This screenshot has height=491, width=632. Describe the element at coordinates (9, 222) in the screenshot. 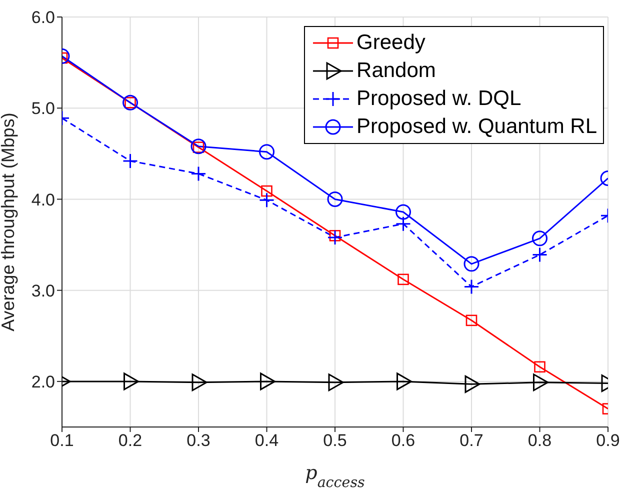

I see `y-axis-title: Average throughput (Mbps)` at that location.